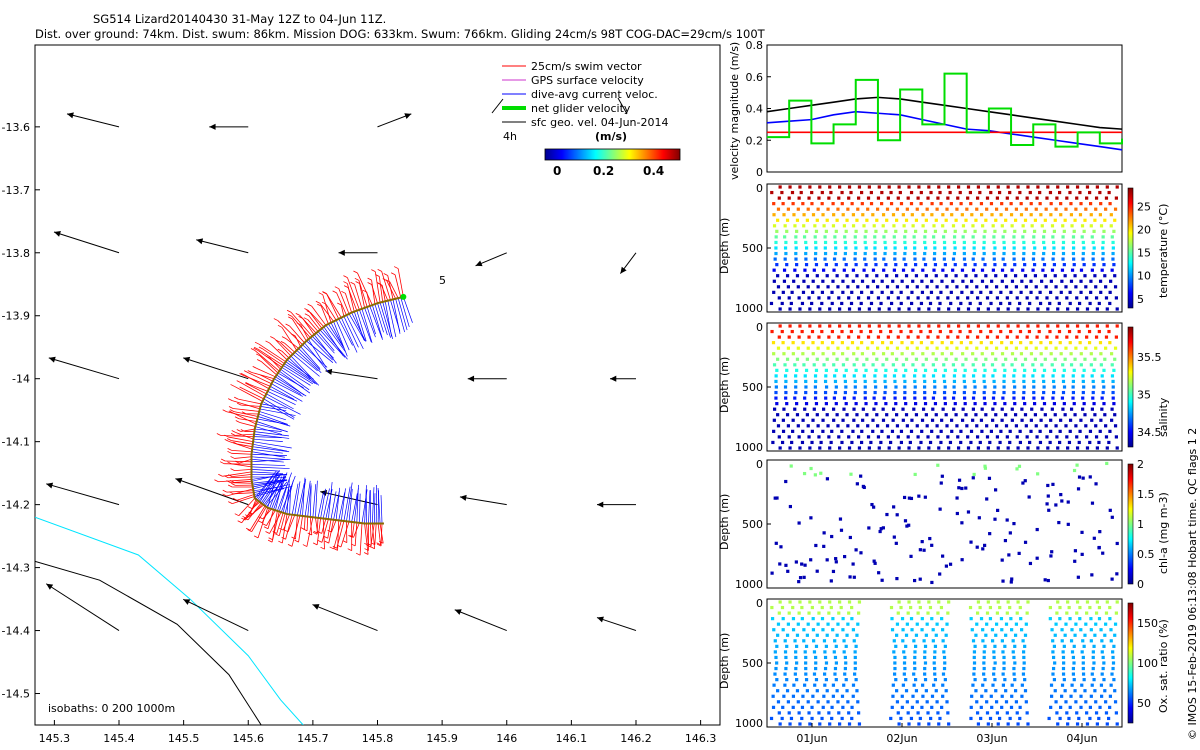 The height and width of the screenshot is (750, 1200). What do you see at coordinates (611, 136) in the screenshot?
I see `colorbar-unit: (m/s)` at bounding box center [611, 136].